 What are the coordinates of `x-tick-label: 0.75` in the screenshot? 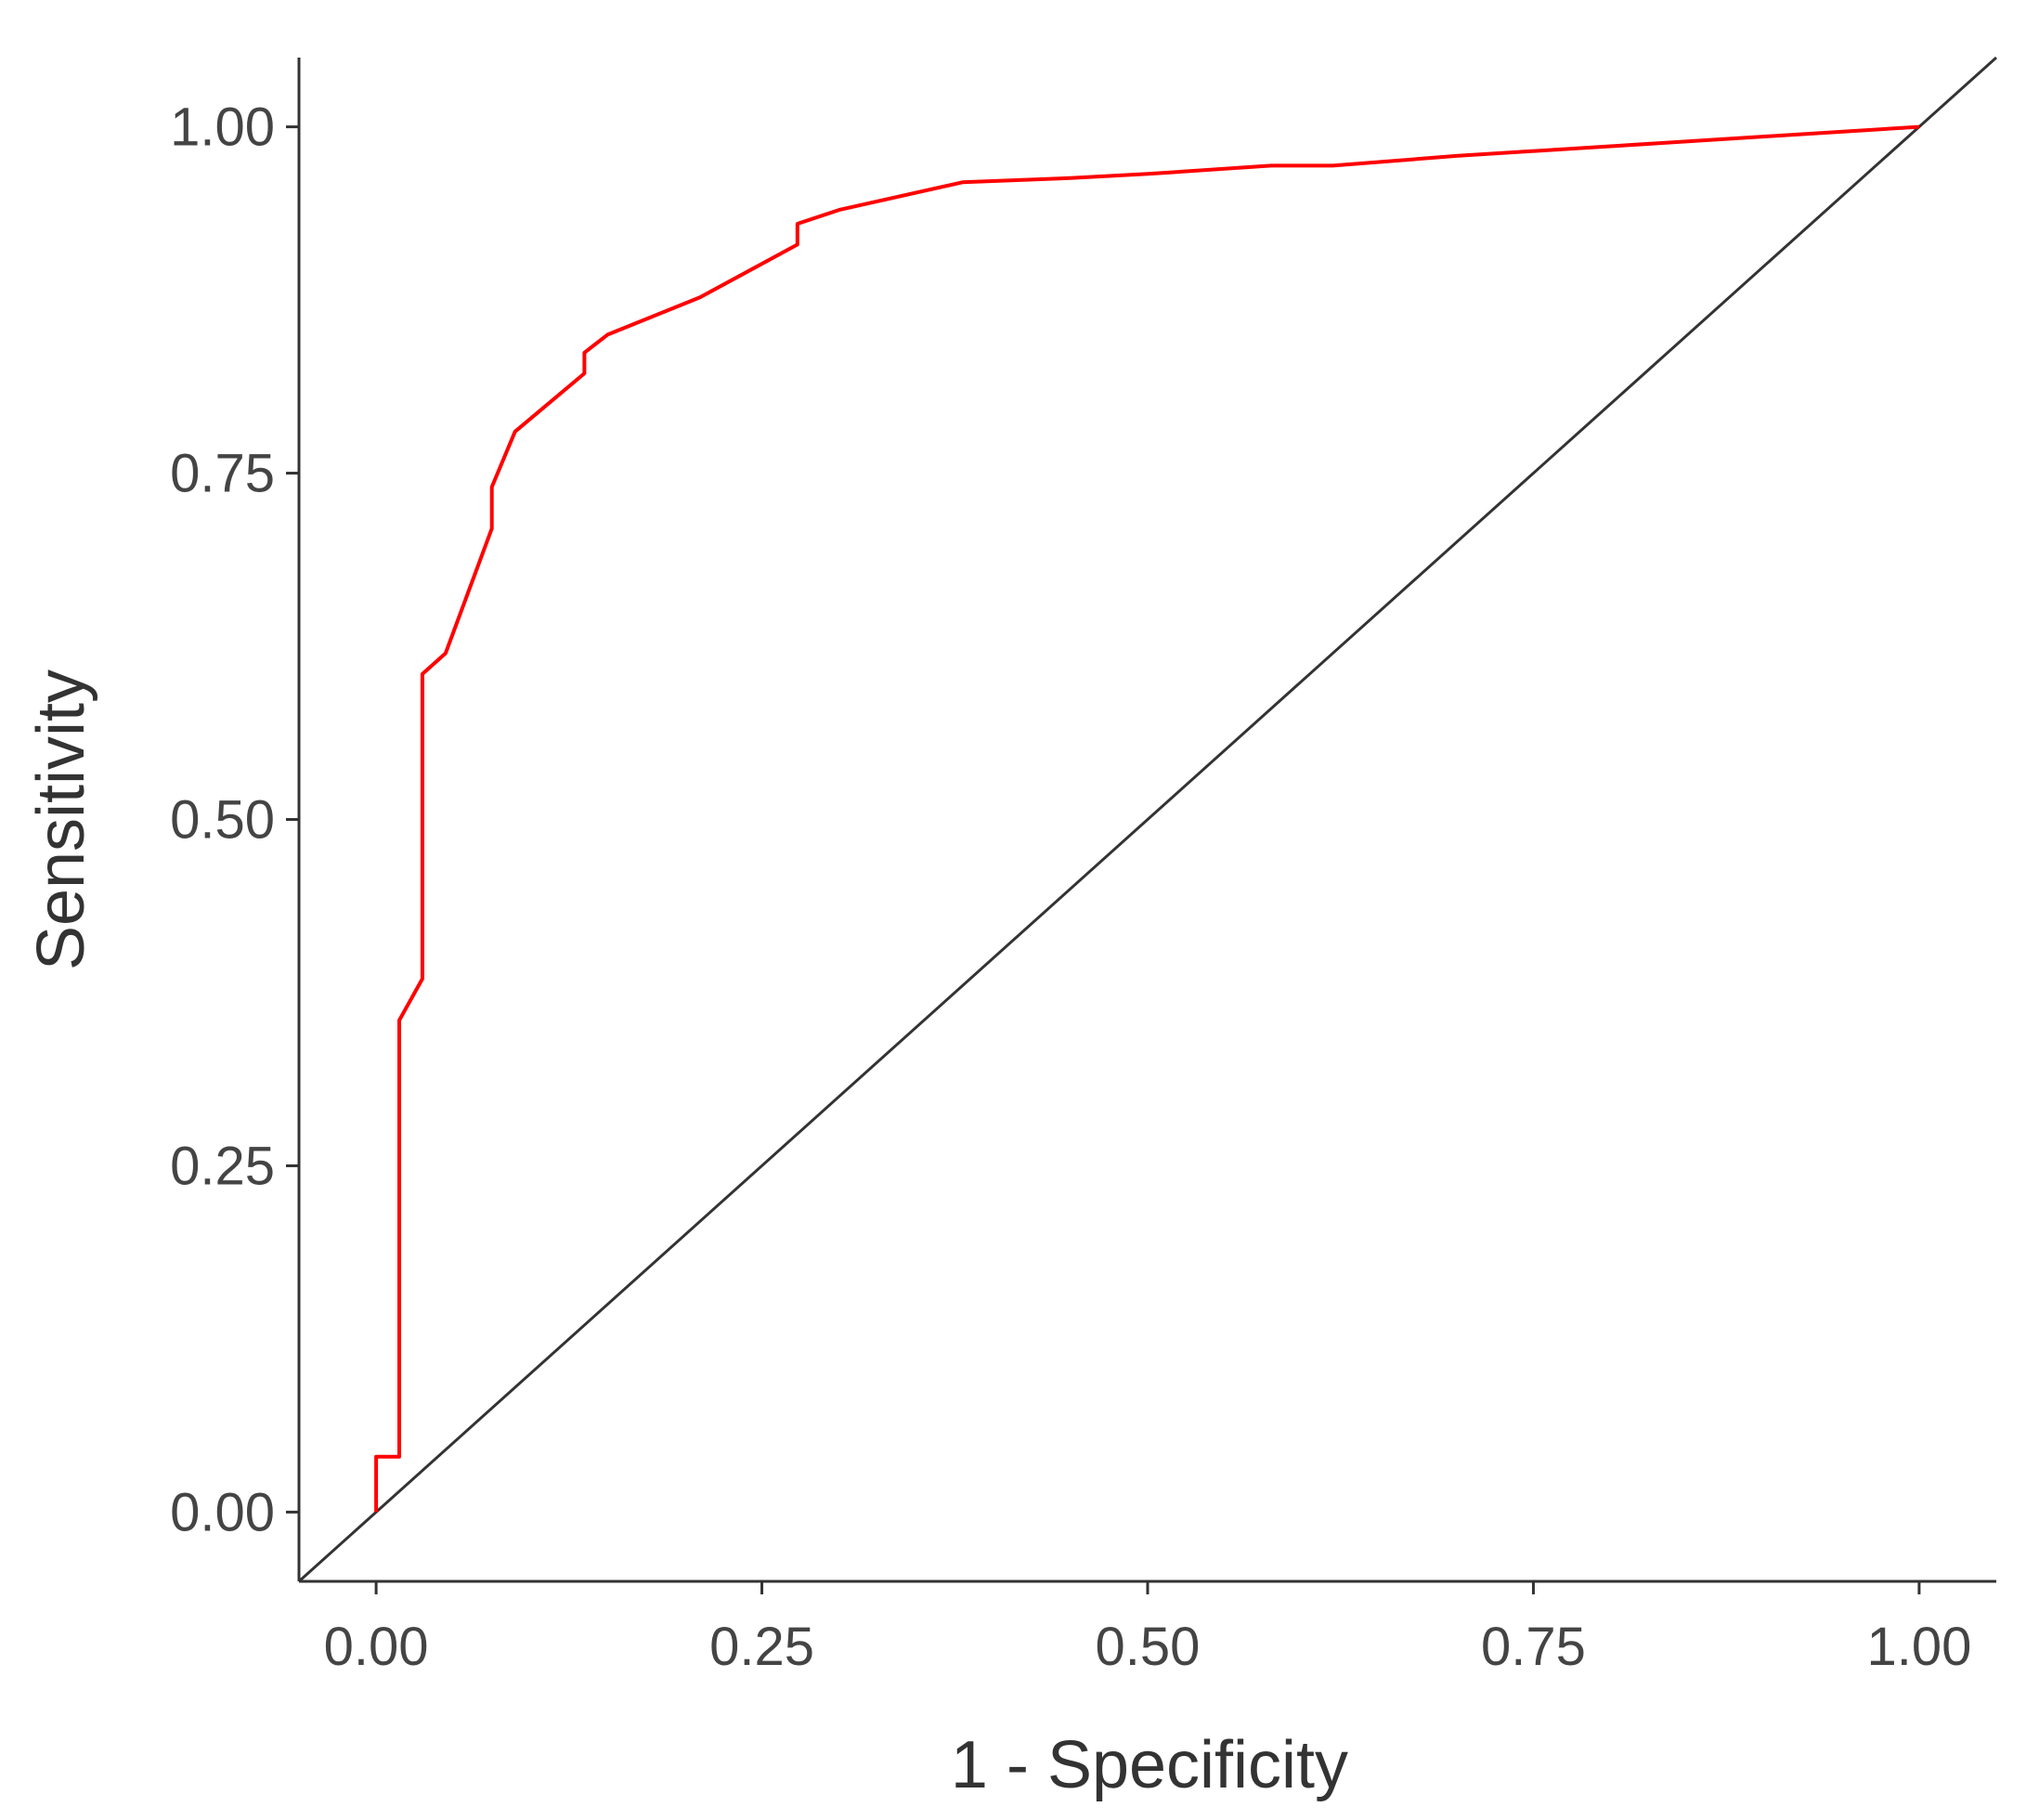 It's located at (1533, 1647).